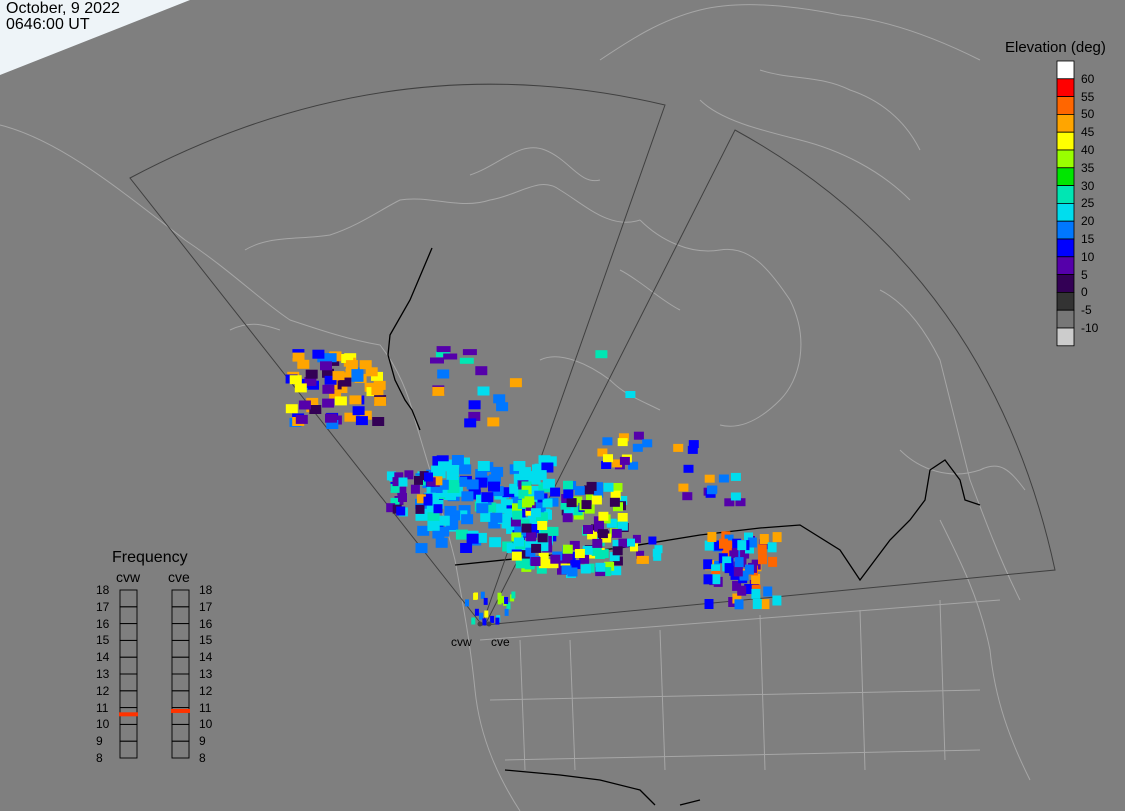 The width and height of the screenshot is (1125, 811). What do you see at coordinates (154, 674) in the screenshot?
I see `frequency-gauges` at bounding box center [154, 674].